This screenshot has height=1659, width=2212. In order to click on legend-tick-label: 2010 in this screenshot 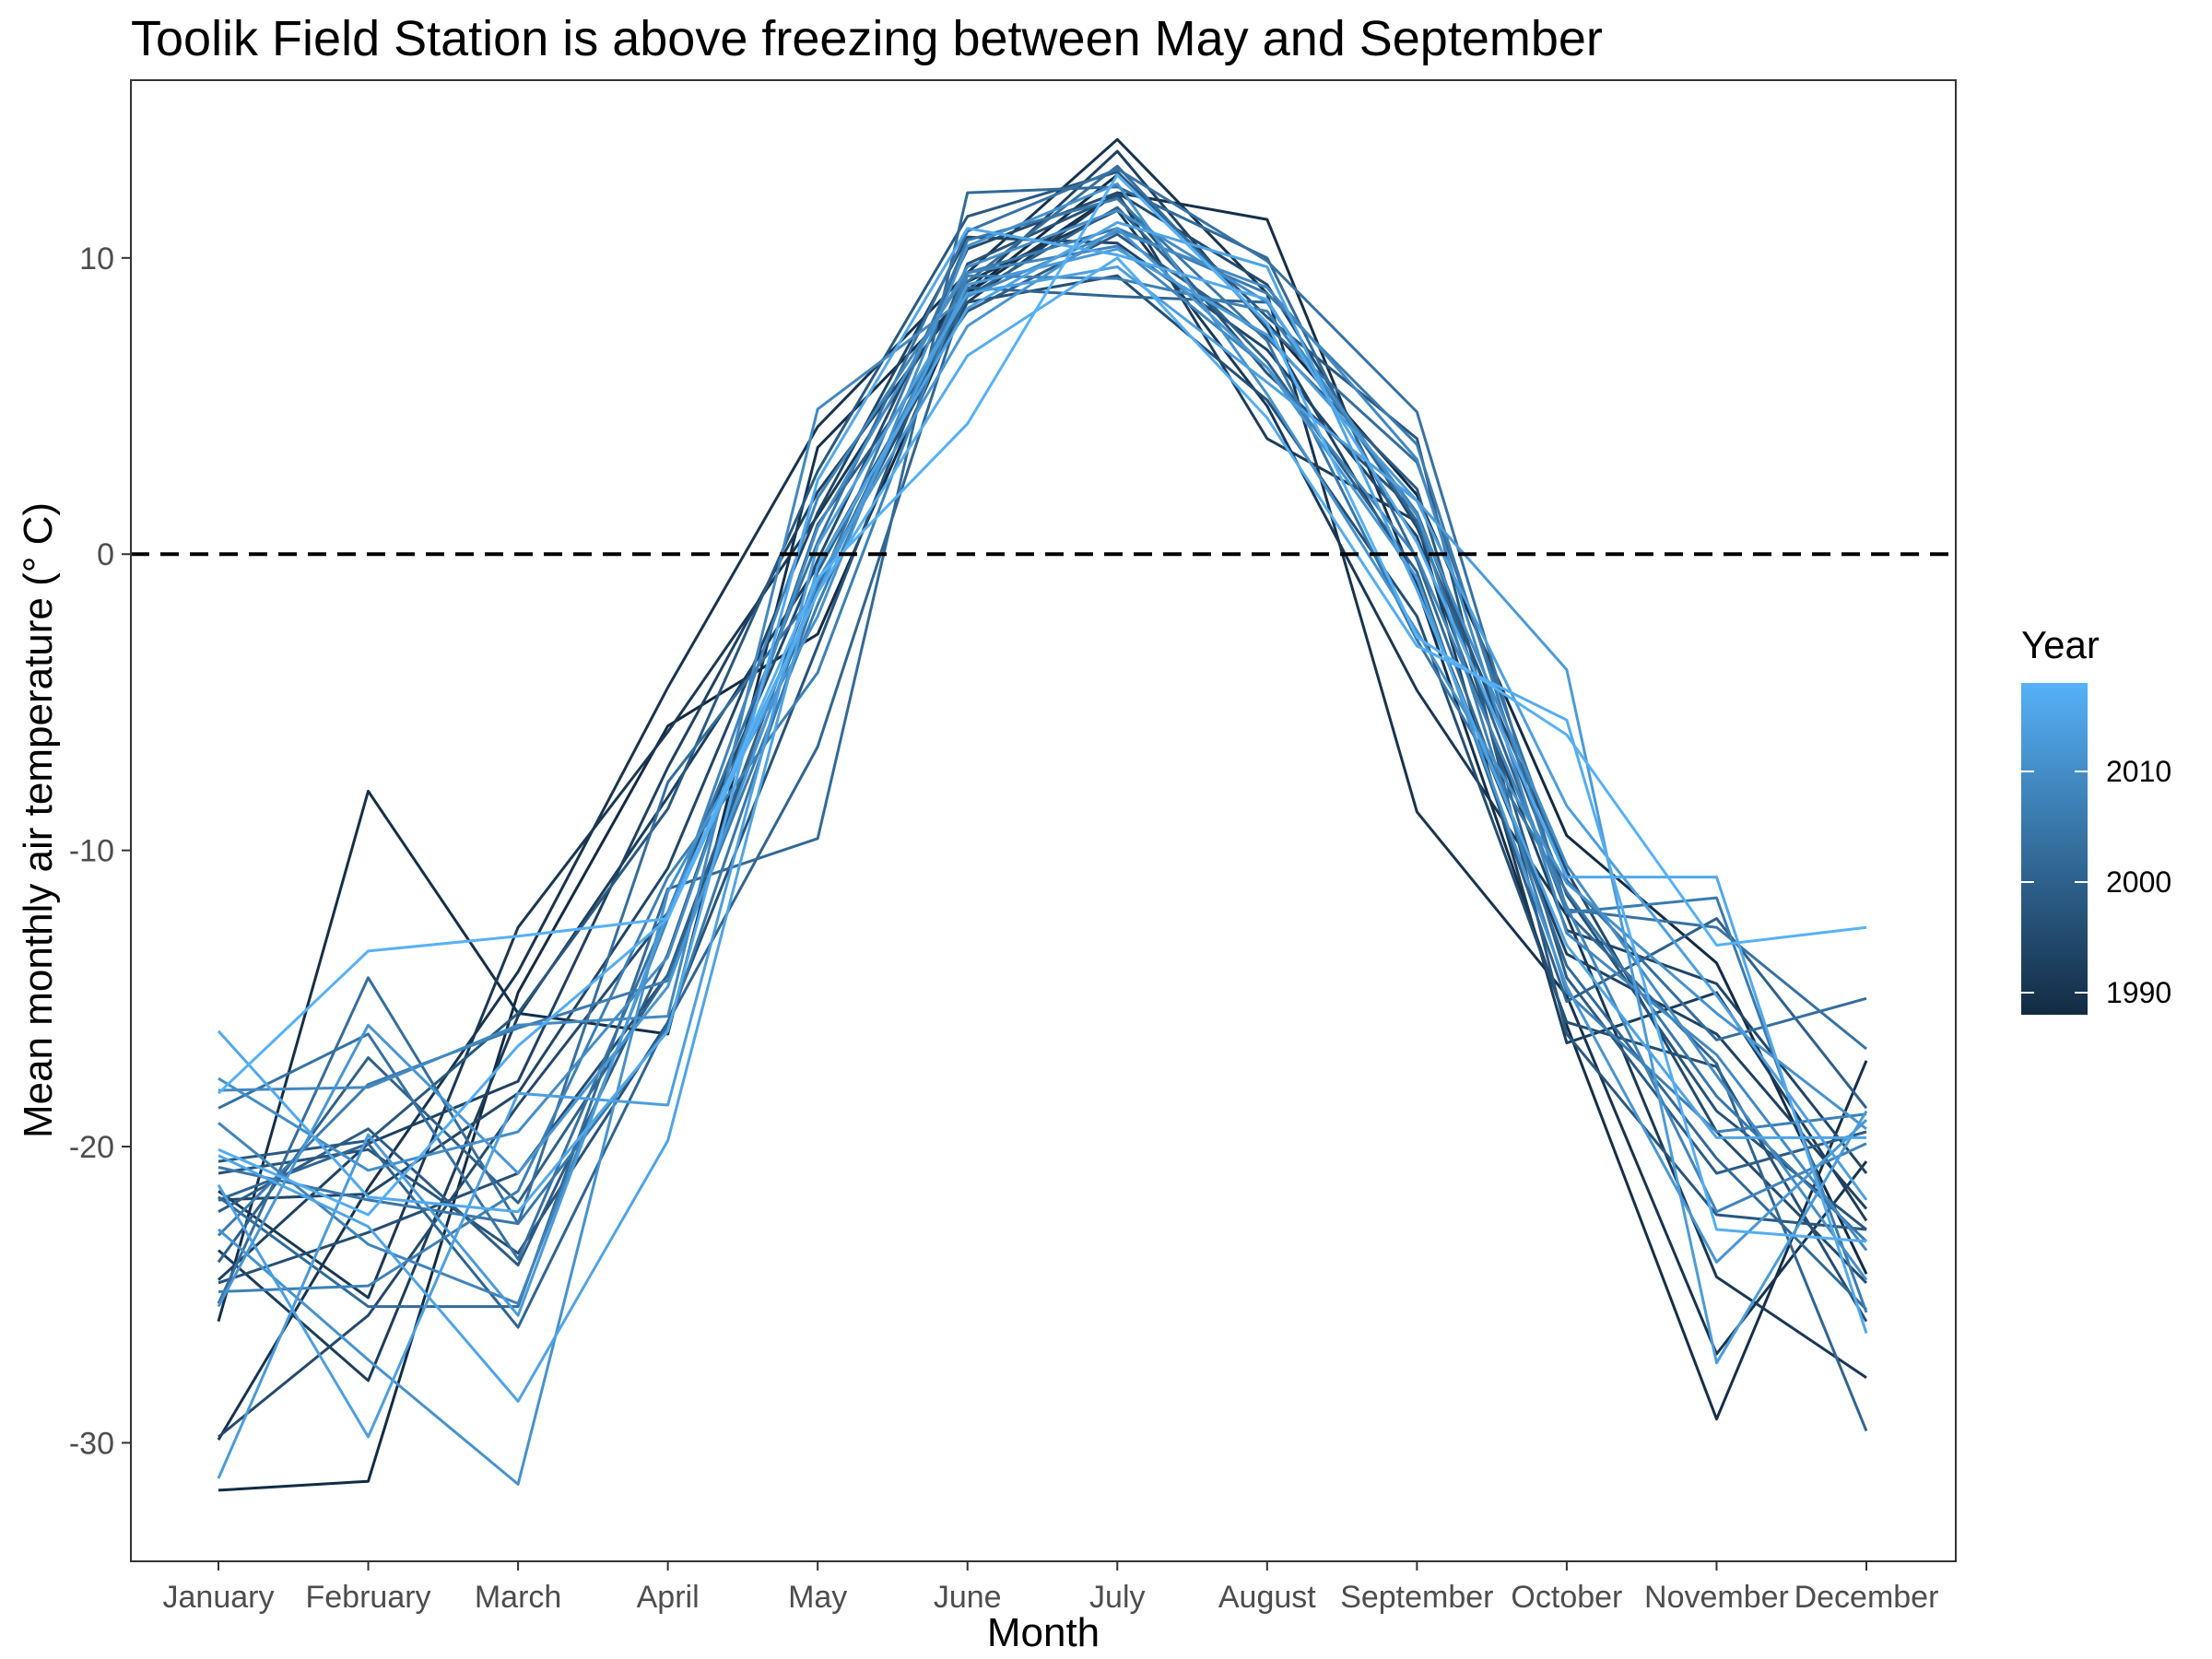, I will do `click(2138, 771)`.